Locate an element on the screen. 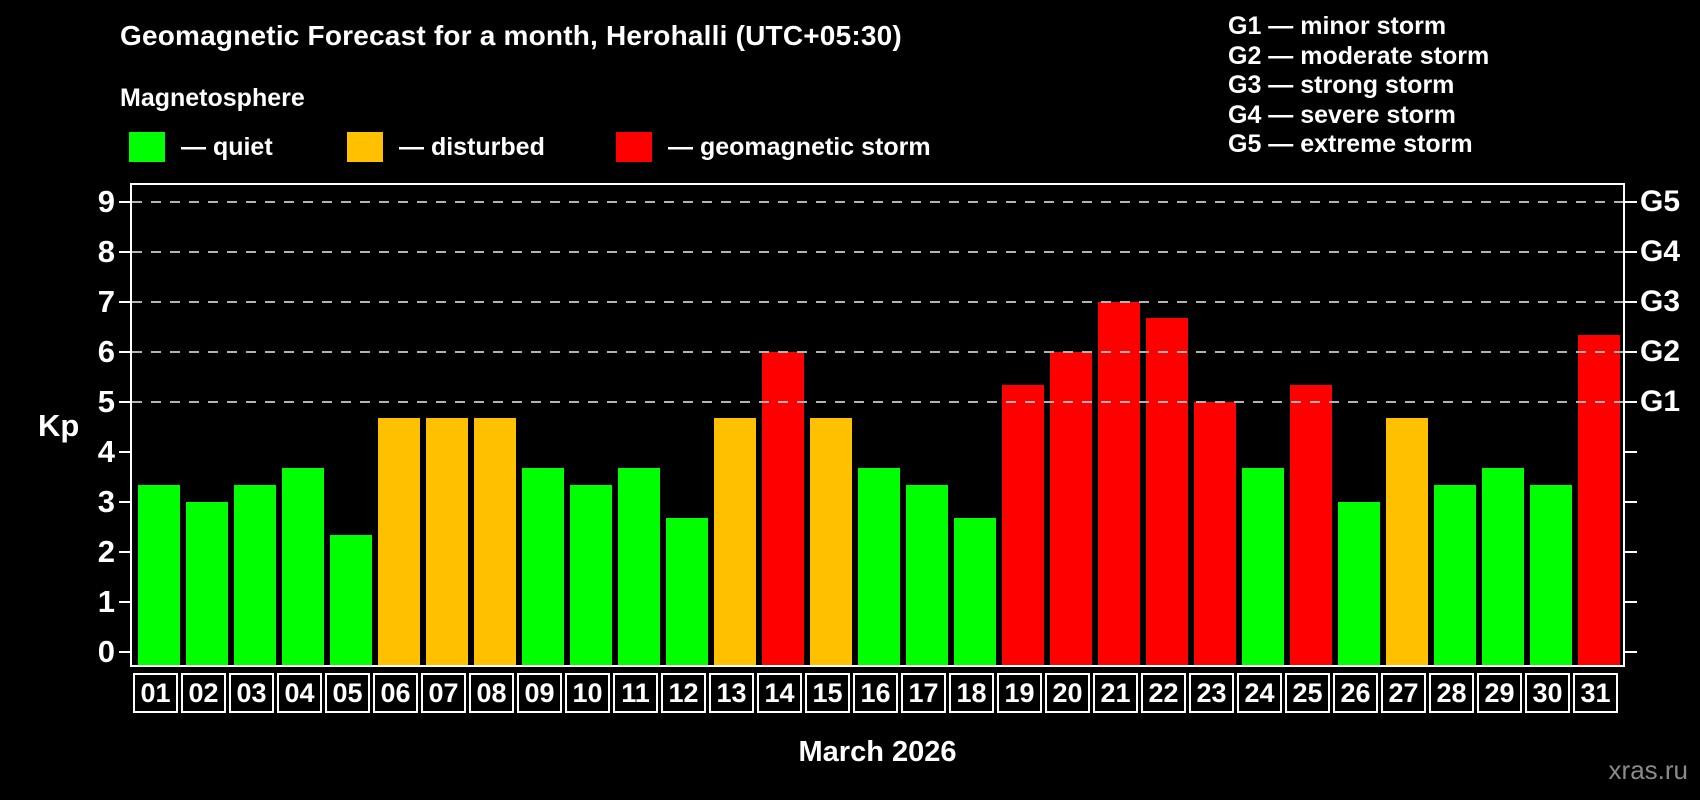  day-label-26: 26 is located at coordinates (1355, 693).